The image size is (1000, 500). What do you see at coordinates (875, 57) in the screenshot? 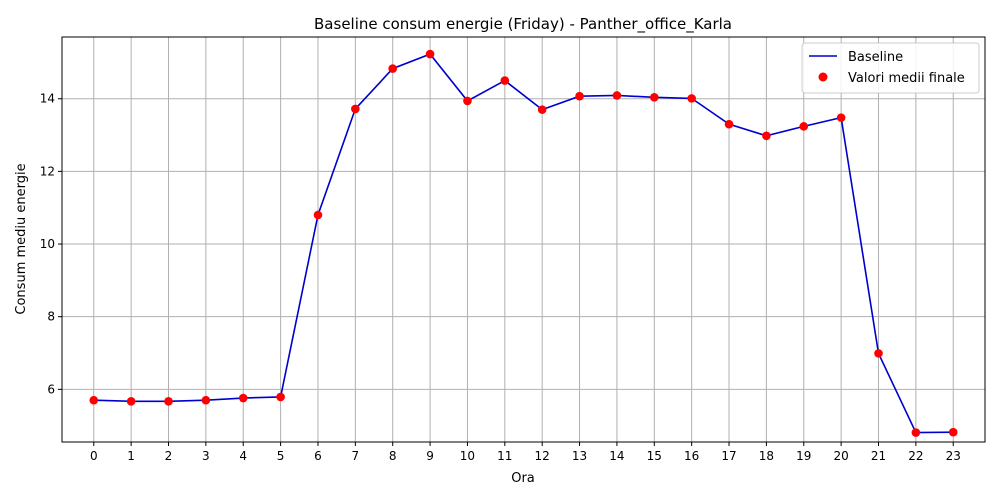
I see `legend-label-baseline: Baseline` at bounding box center [875, 57].